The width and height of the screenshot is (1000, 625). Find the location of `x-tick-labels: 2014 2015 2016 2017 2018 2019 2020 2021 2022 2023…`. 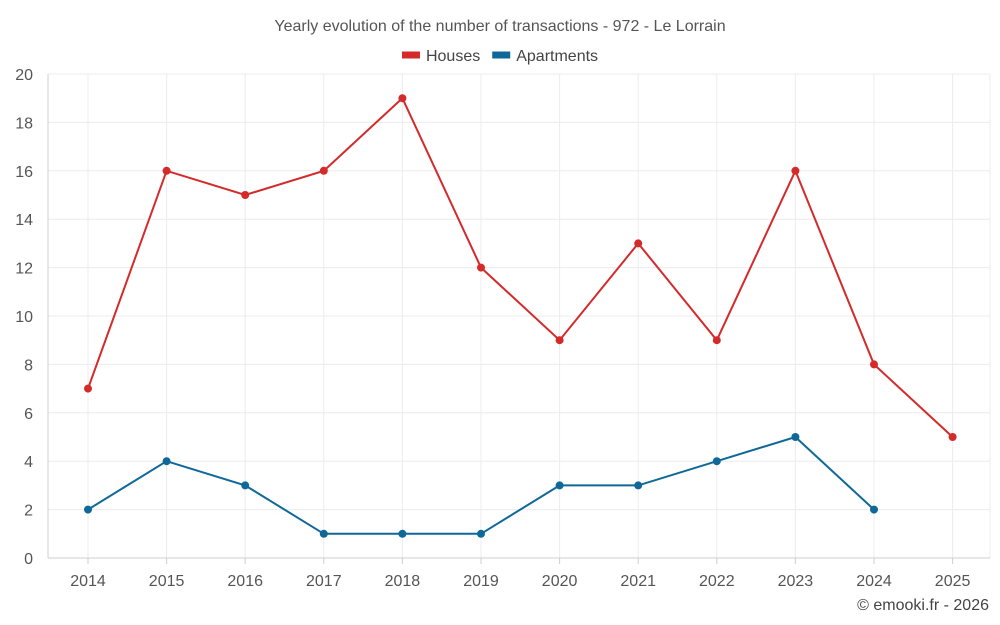

x-tick-labels: 2014 2015 2016 2017 2018 2019 2020 2021 2022 2023… is located at coordinates (520, 581).